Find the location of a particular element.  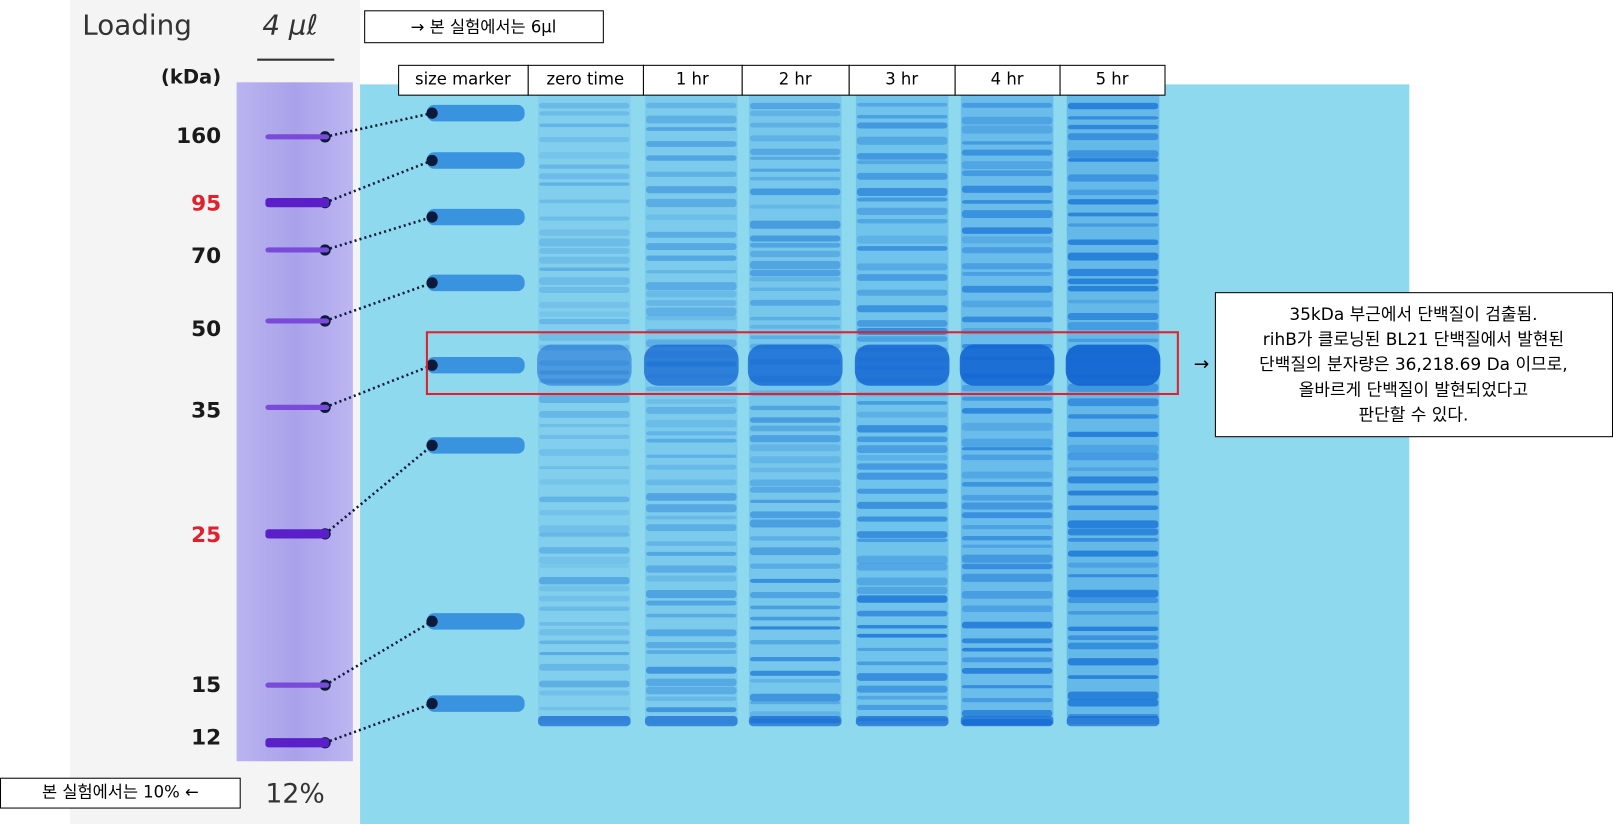

lane-header: 3 hr is located at coordinates (901, 79).